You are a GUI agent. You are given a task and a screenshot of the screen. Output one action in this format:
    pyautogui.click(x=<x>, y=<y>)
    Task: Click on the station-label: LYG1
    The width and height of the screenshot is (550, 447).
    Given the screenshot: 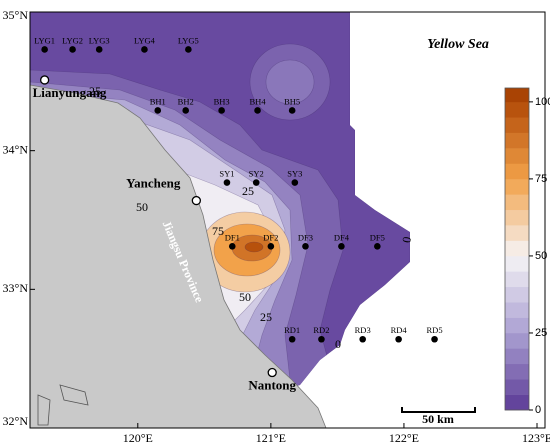 What is the action you would take?
    pyautogui.click(x=44, y=40)
    